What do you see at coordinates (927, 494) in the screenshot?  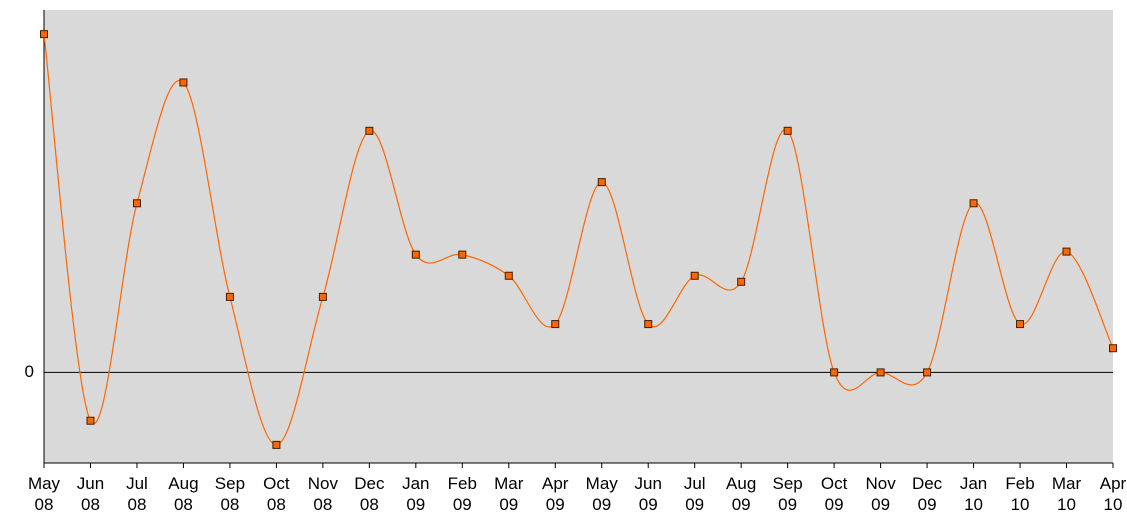 I see `x-tick-label: Dec 09` at bounding box center [927, 494].